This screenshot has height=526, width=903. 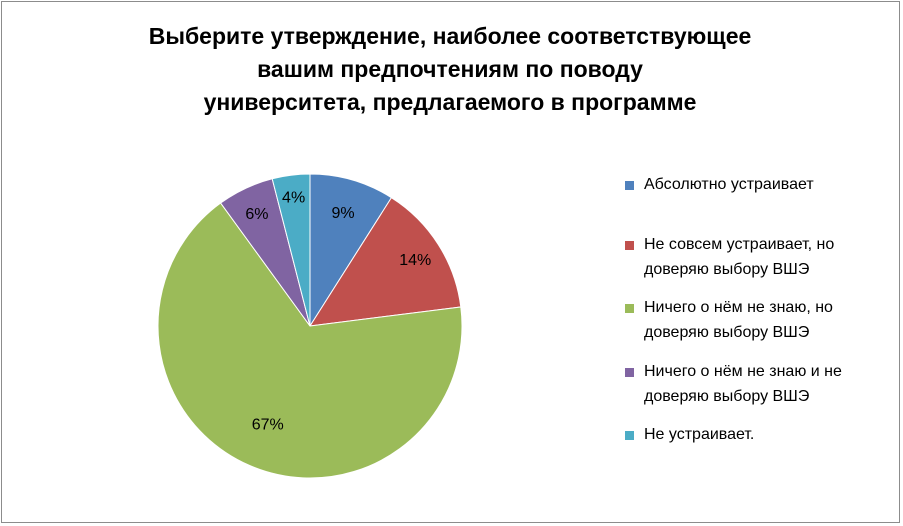 I want to click on legend-label-line: Ничего о нём не знаю и не, so click(x=743, y=371).